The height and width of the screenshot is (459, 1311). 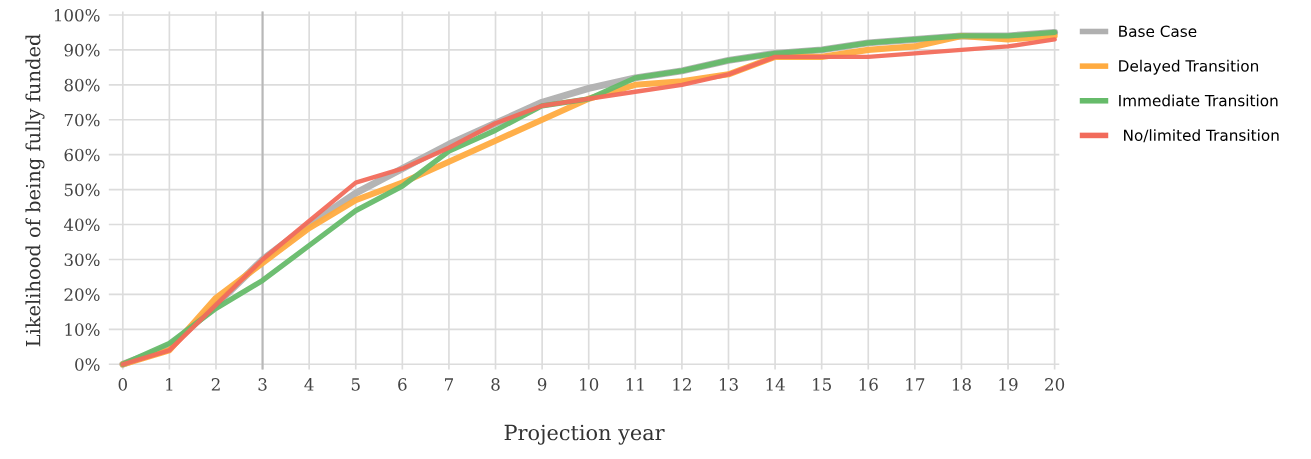 What do you see at coordinates (82, 85) in the screenshot?
I see `y-tick-label: 80%` at bounding box center [82, 85].